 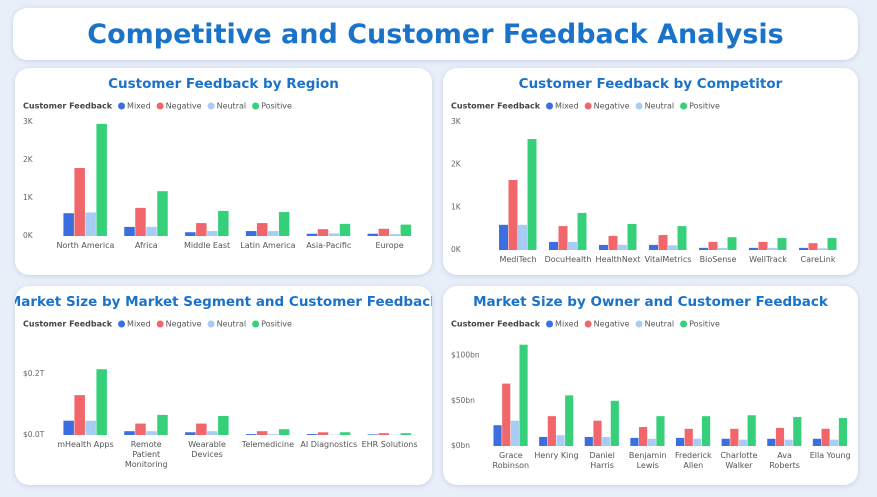 I want to click on x-tick-label-box: MediTech, so click(x=518, y=259).